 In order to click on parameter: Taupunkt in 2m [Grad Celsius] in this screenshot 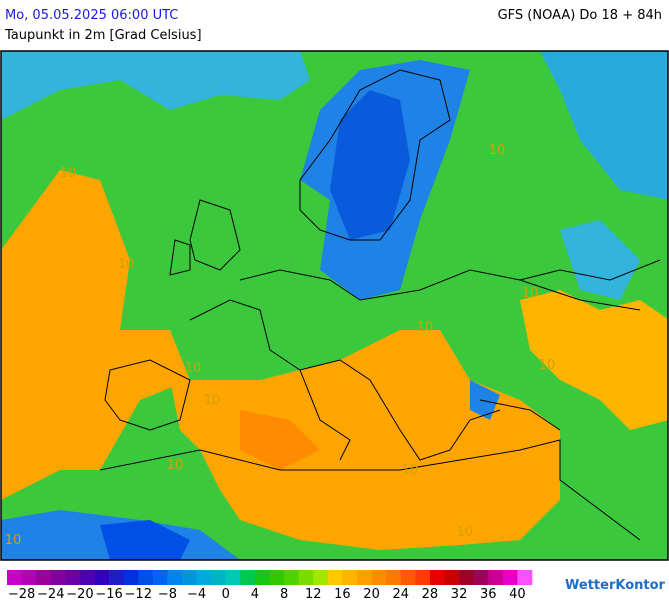, I will do `click(103, 35)`.